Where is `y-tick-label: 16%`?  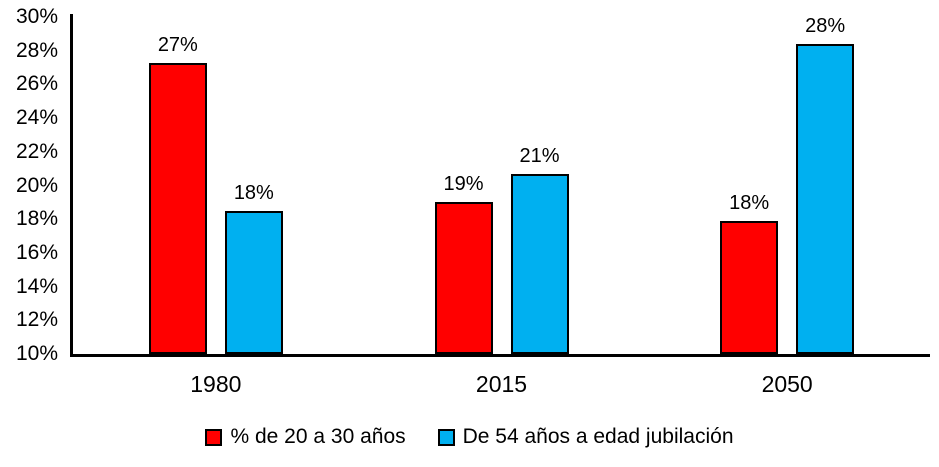
y-tick-label: 16% is located at coordinates (36, 252).